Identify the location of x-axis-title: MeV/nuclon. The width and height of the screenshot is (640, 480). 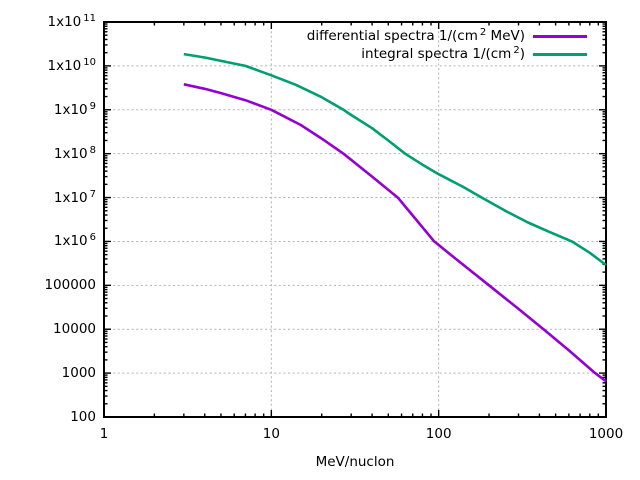
(355, 462).